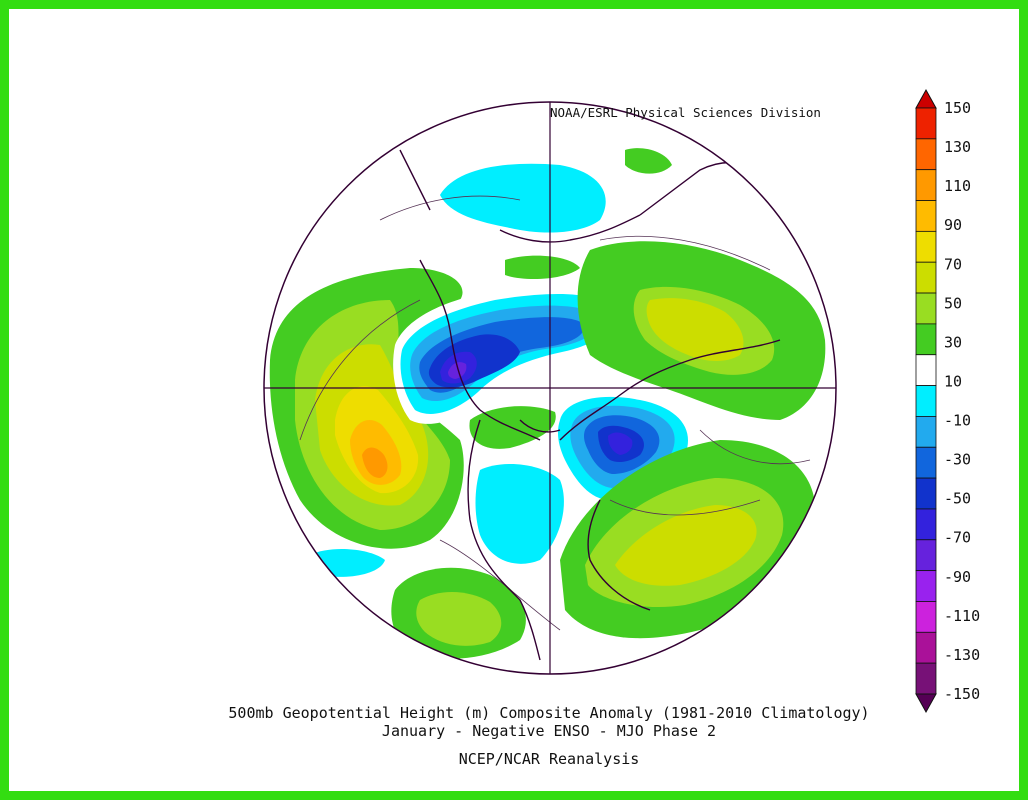  What do you see at coordinates (962, 655) in the screenshot?
I see `colorbar-tick-label: -130` at bounding box center [962, 655].